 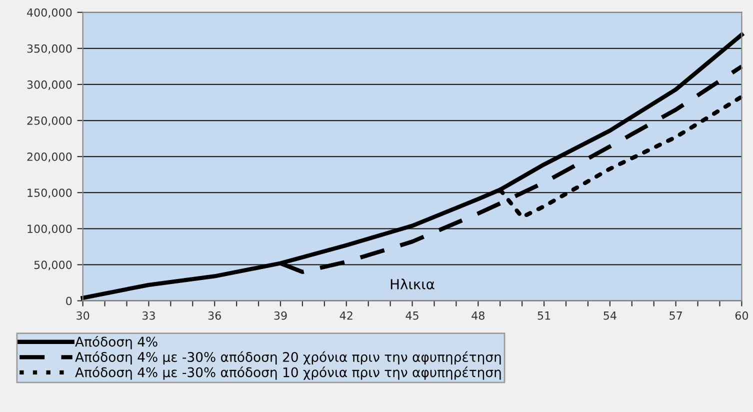 I want to click on x-axis-title: Ηλικια, so click(x=412, y=284).